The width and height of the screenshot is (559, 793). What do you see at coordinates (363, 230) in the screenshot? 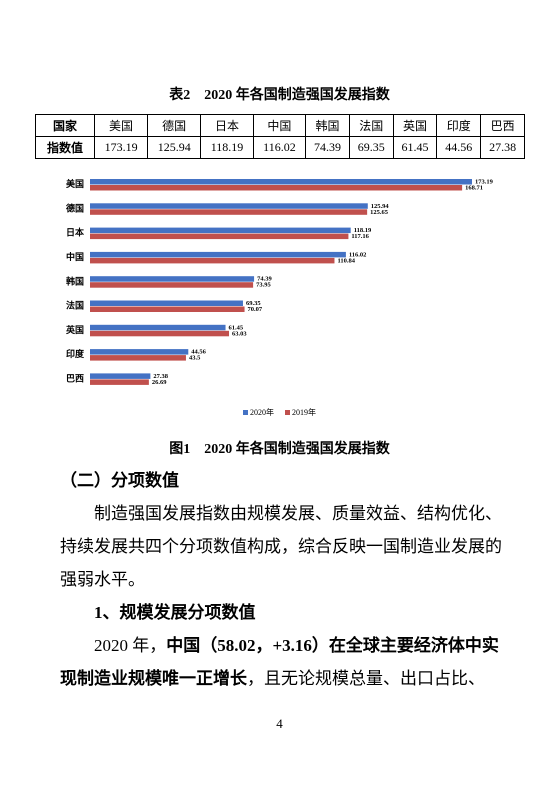
I see `data-label: 118.19` at bounding box center [363, 230].